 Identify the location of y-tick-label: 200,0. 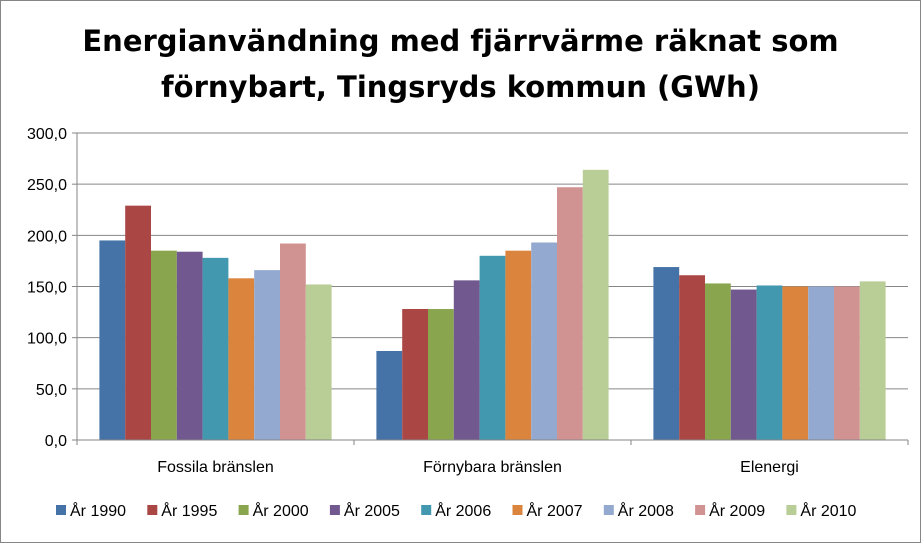
(47, 236).